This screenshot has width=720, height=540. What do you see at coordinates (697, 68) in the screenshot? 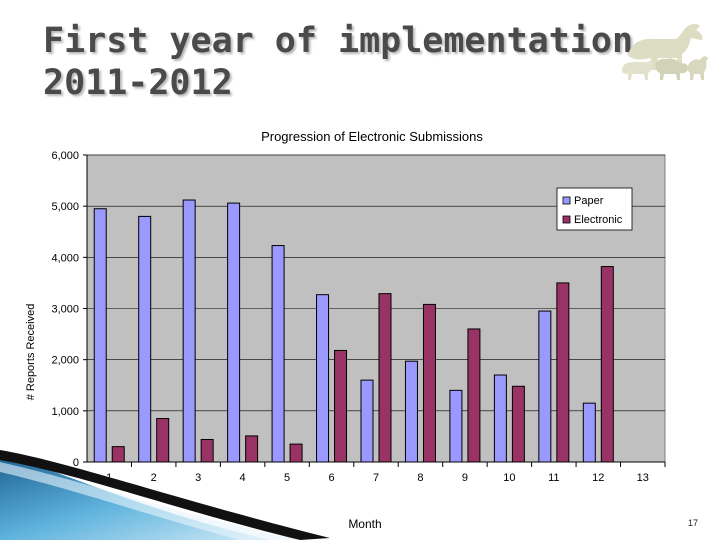
I see `goat-silhouette` at bounding box center [697, 68].